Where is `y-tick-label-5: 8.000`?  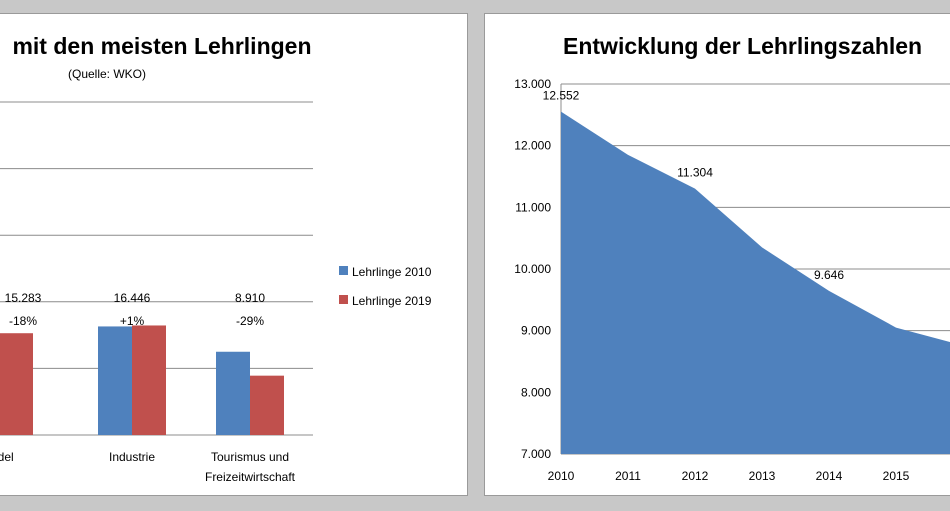 y-tick-label-5: 8.000 is located at coordinates (536, 392).